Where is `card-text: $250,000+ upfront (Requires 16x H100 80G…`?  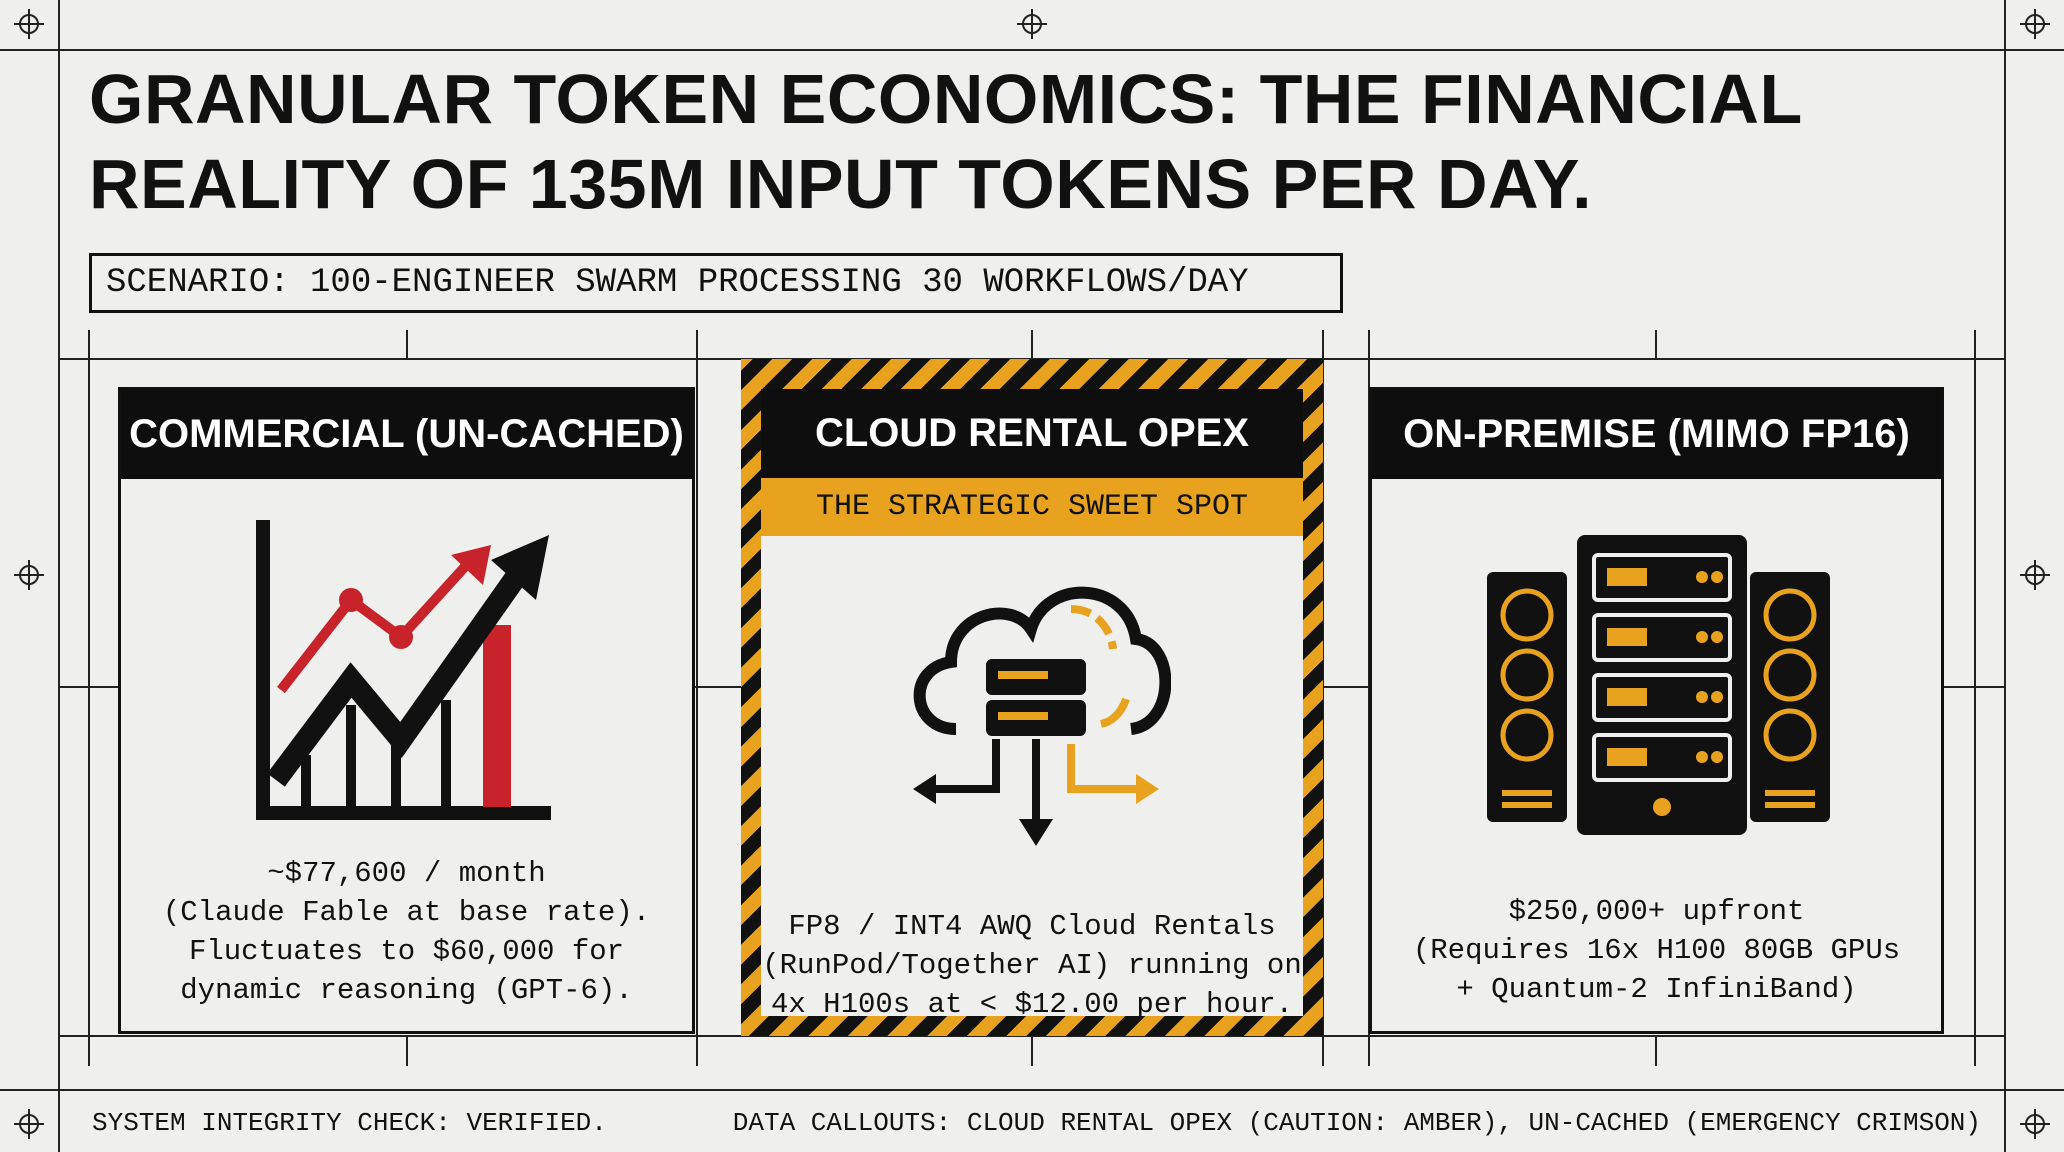 card-text: $250,000+ upfront (Requires 16x H100 80G… is located at coordinates (1656, 950).